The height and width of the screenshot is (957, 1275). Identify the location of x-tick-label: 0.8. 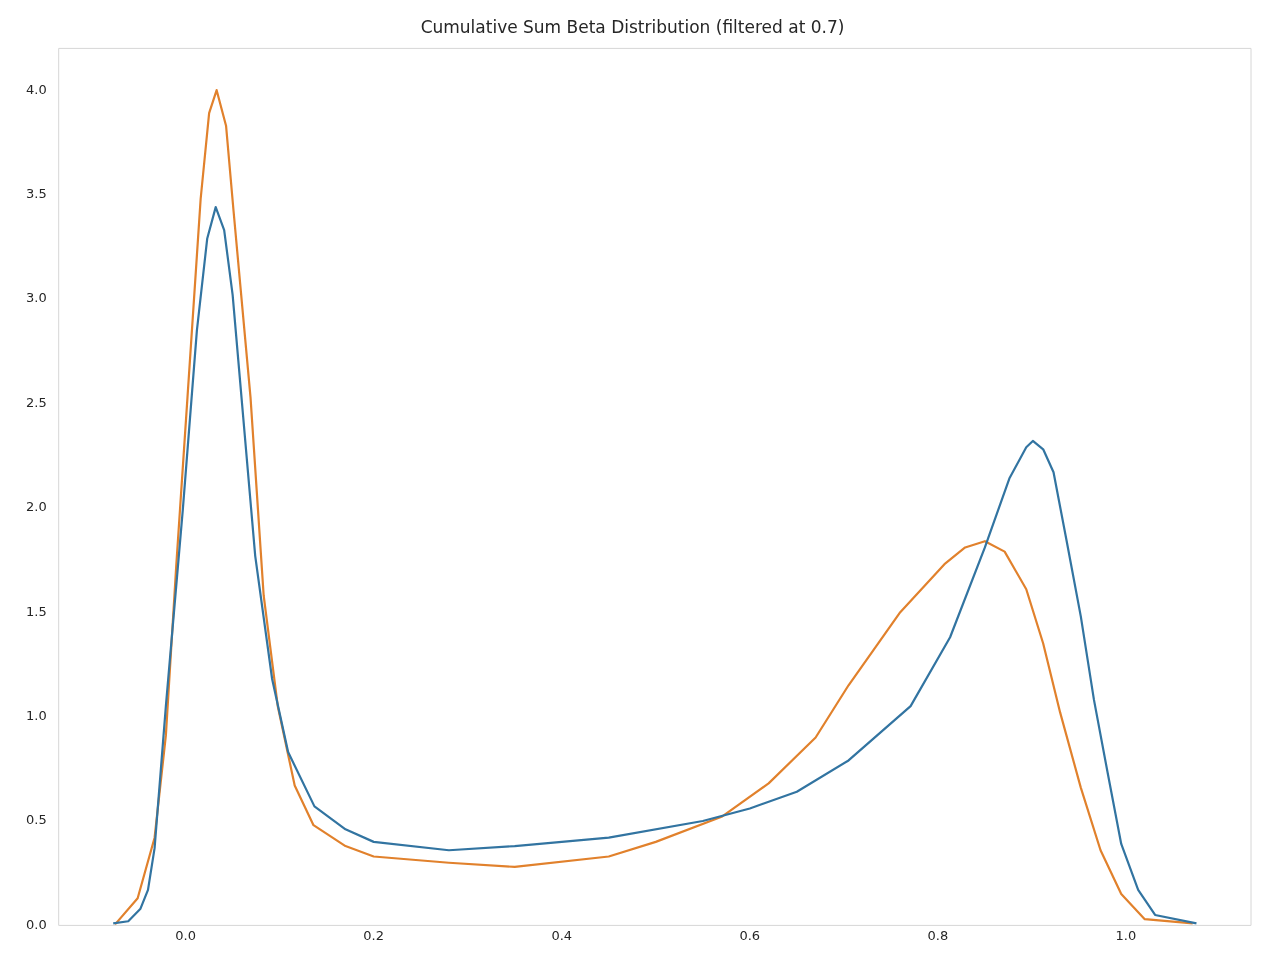
(938, 935).